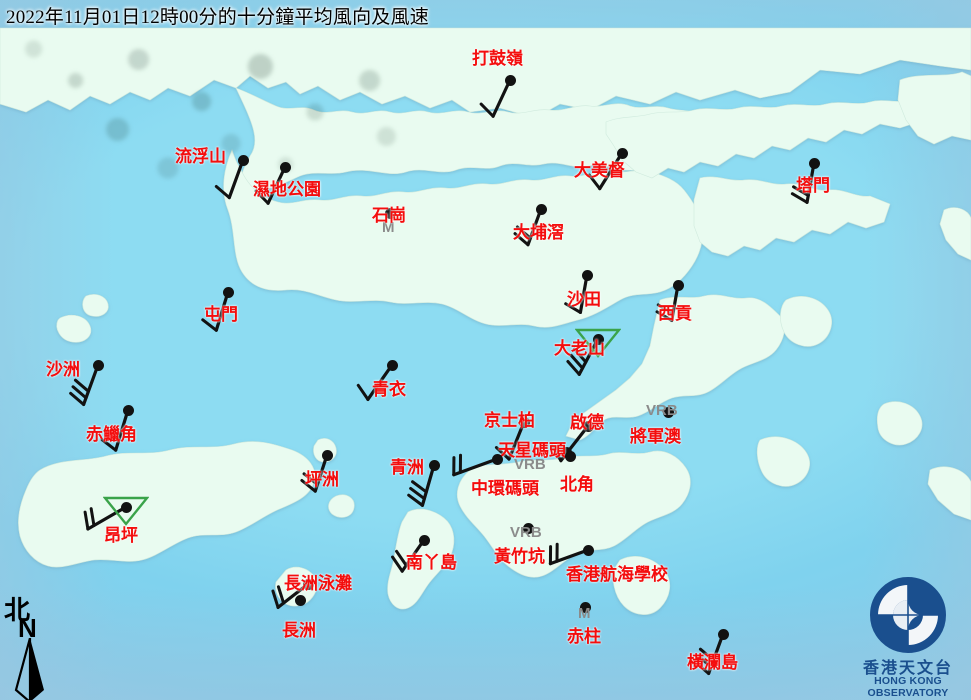  Describe the element at coordinates (17, 610) in the screenshot. I see `north-arrow-label-cn: 北` at that location.